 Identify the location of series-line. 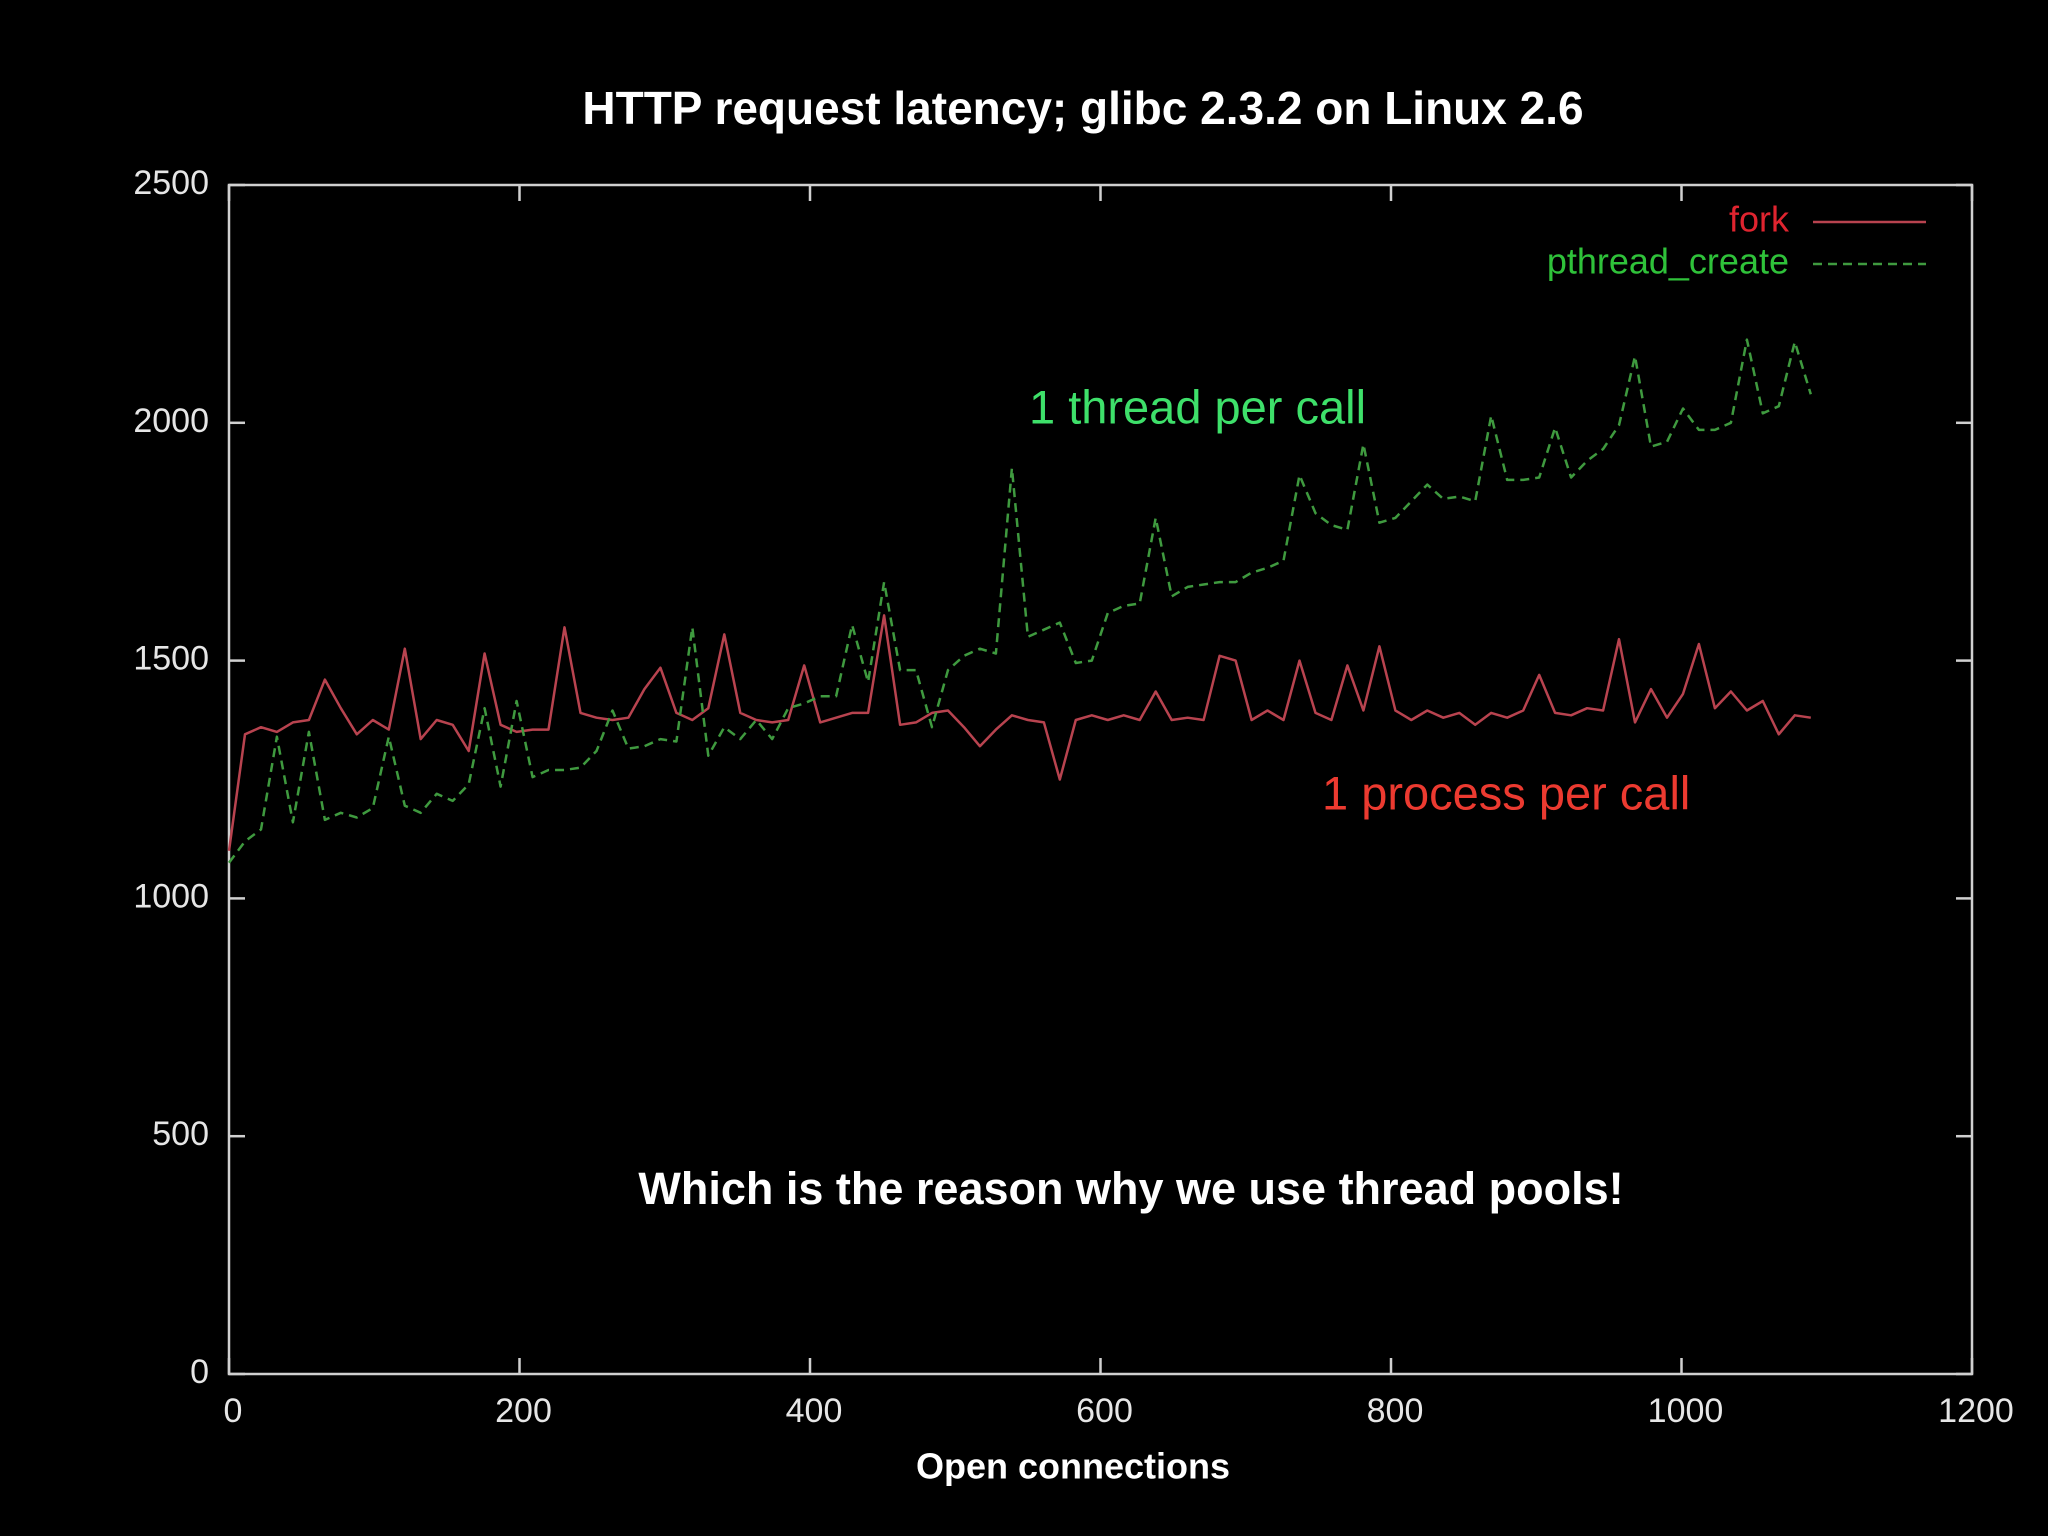
(1019, 732).